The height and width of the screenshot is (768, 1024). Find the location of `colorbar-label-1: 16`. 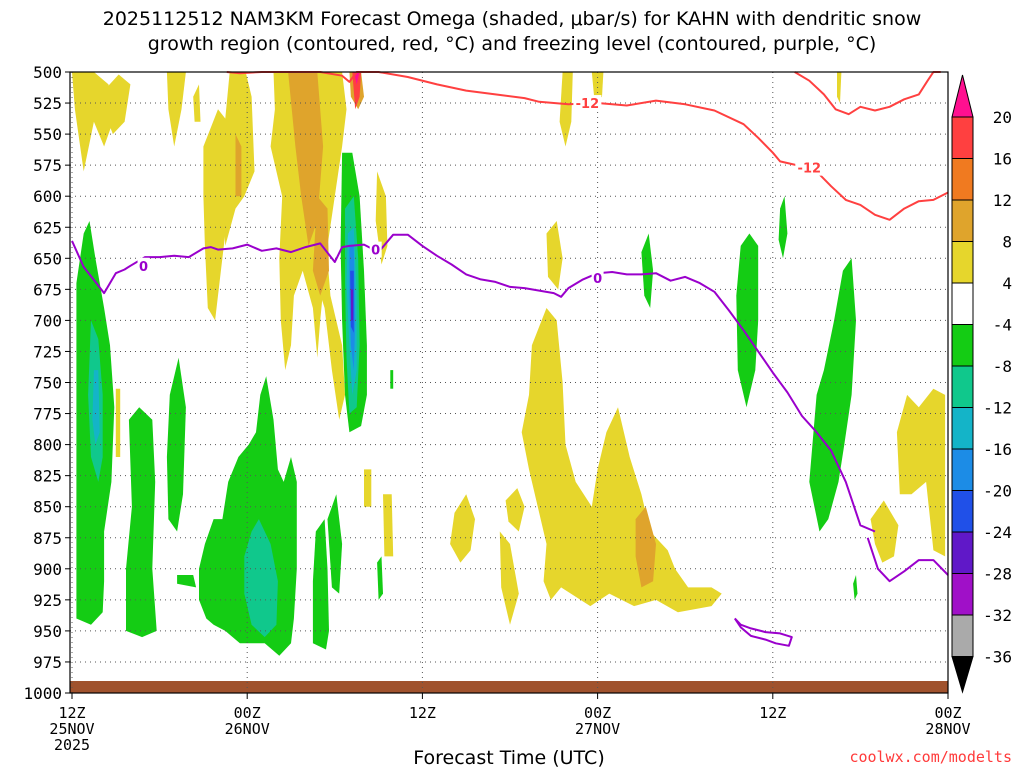

colorbar-label-1: 16 is located at coordinates (1002, 159).